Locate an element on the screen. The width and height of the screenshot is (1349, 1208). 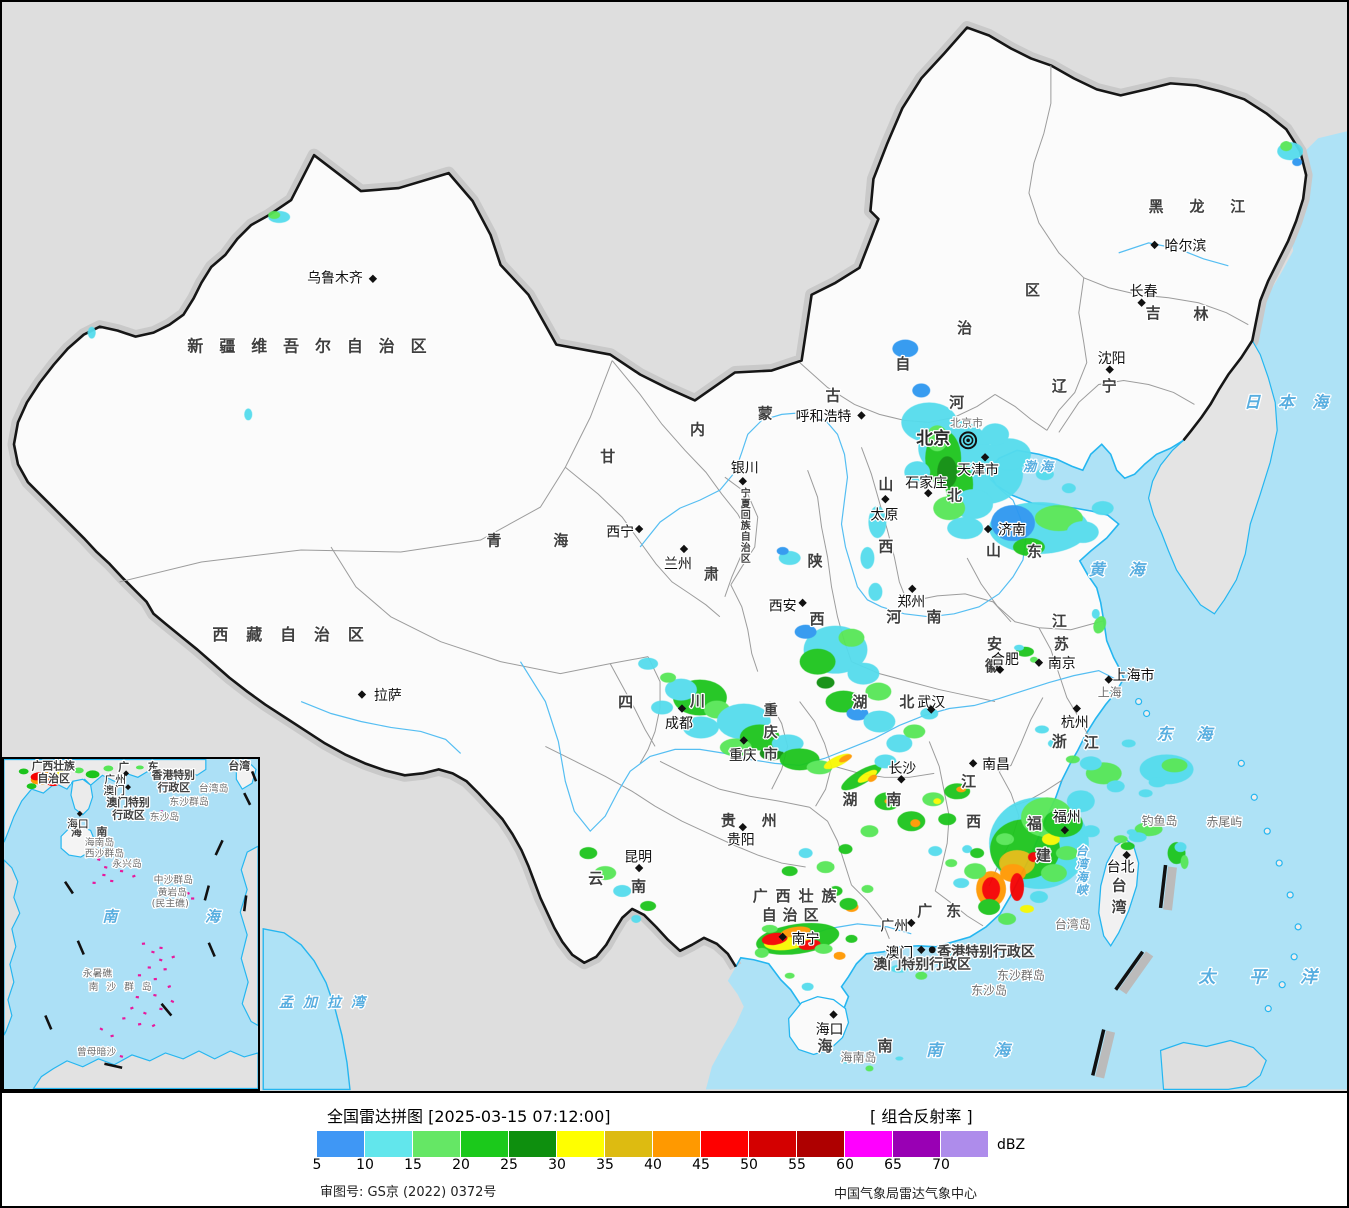
province-label: 南 is located at coordinates (638, 886).